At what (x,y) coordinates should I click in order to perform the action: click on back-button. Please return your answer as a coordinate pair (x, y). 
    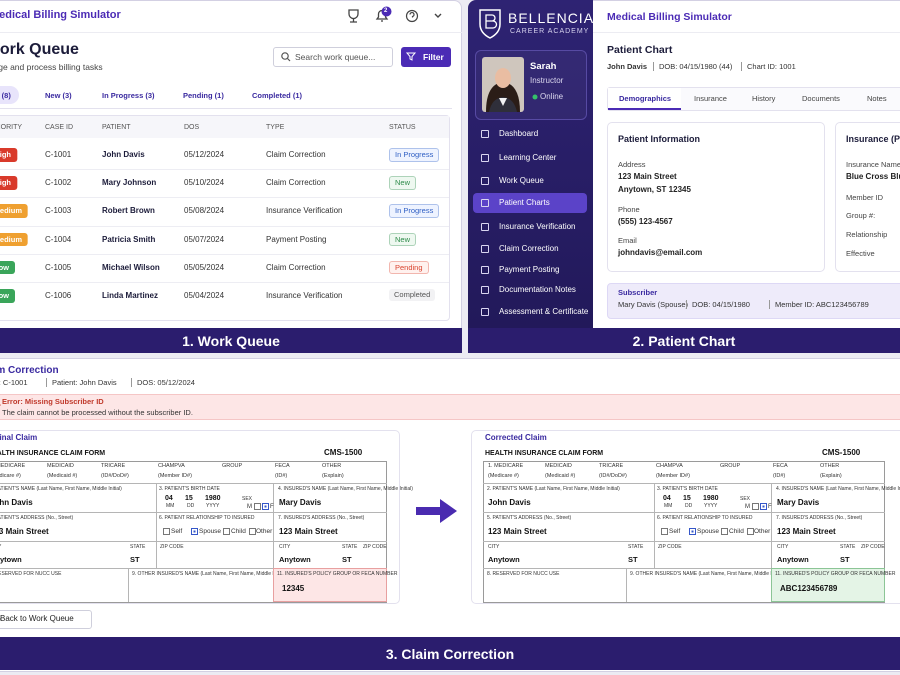
    Looking at the image, I should click on (46, 619).